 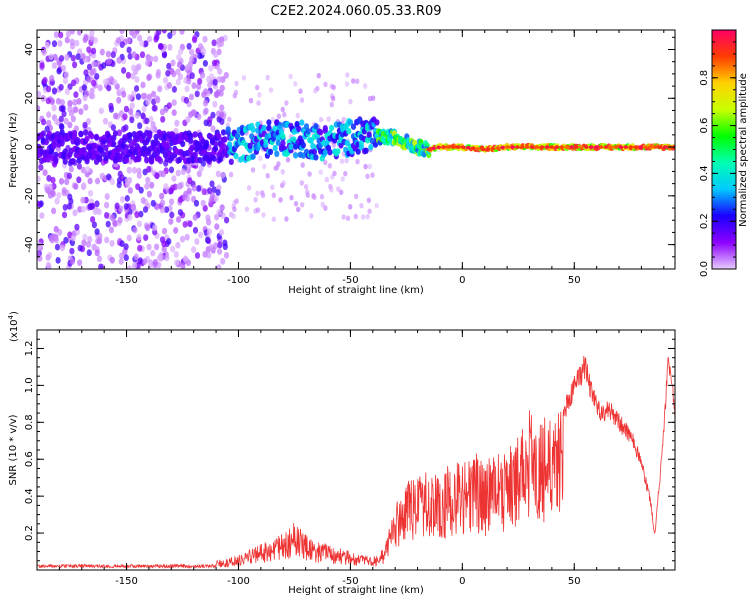 I want to click on colorbar-tick-label: 0.4, so click(x=704, y=173).